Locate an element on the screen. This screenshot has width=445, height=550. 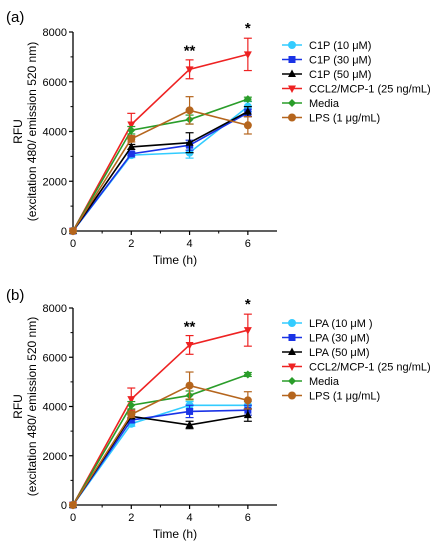
y-tick-label: 4000 is located at coordinates (55, 133).